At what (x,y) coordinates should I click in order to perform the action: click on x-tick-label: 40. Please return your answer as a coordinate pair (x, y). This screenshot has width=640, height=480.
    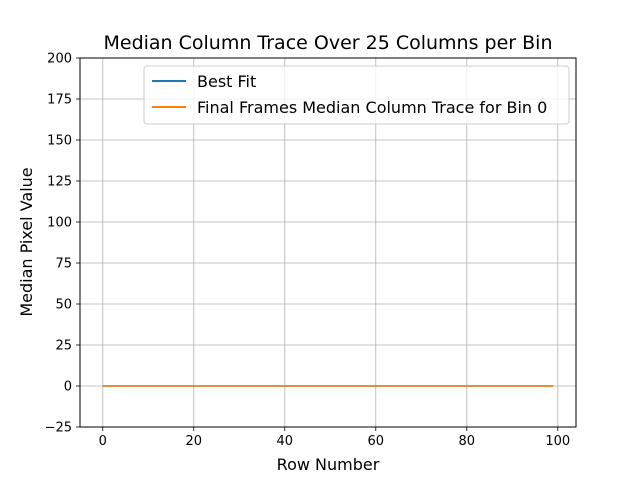
    Looking at the image, I should click on (284, 441).